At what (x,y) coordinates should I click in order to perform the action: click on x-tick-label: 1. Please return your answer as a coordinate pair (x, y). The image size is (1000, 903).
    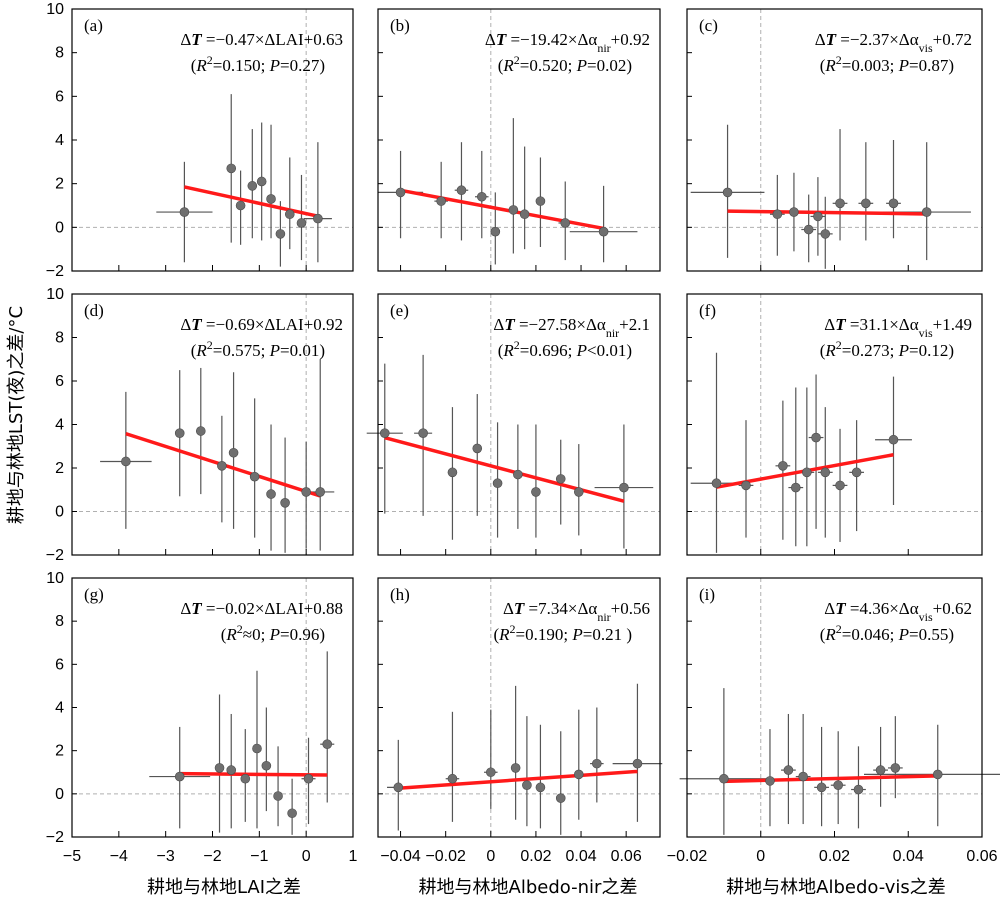
    Looking at the image, I should click on (353, 856).